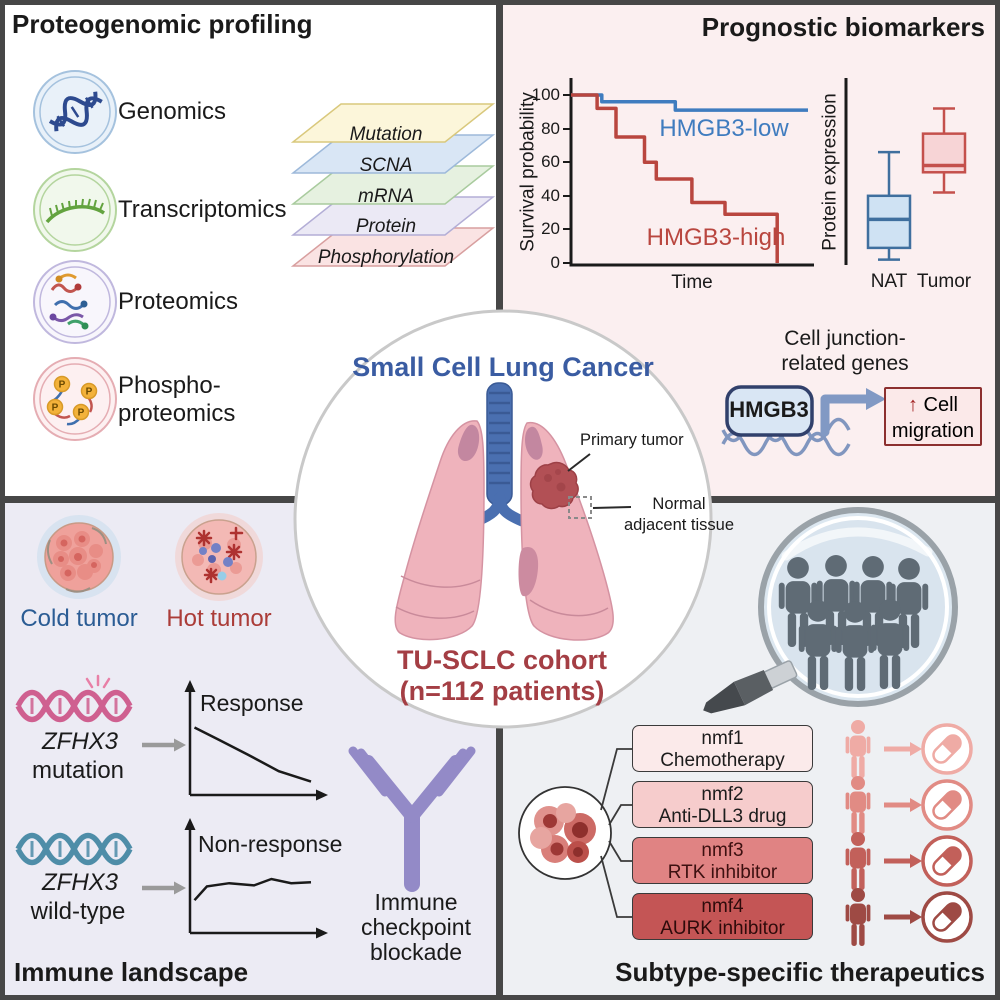  Describe the element at coordinates (722, 872) in the screenshot. I see `nmf3-therapy: RTK inhibitor` at that location.